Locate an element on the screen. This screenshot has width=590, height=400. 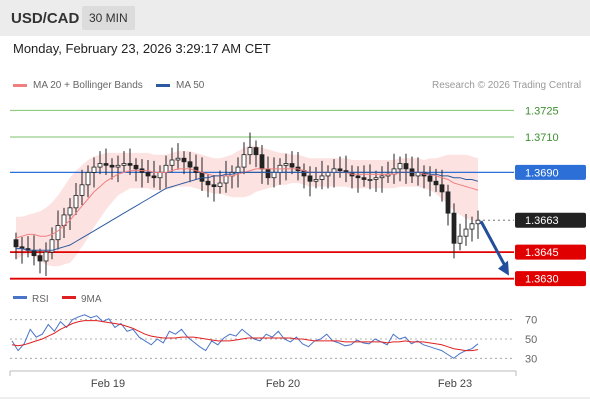
level-label-5: 1.3630 is located at coordinates (542, 280).